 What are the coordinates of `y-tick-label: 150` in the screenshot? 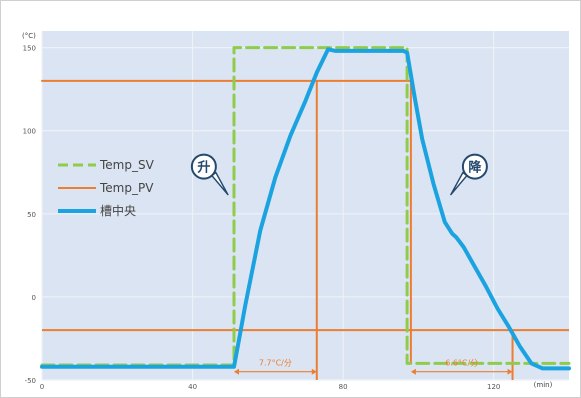 It's located at (29, 49).